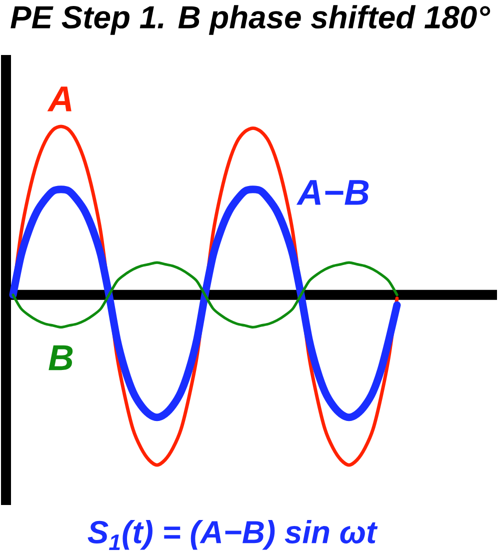 This screenshot has width=500, height=558. Describe the element at coordinates (59, 99) in the screenshot. I see `series-label: A` at that location.